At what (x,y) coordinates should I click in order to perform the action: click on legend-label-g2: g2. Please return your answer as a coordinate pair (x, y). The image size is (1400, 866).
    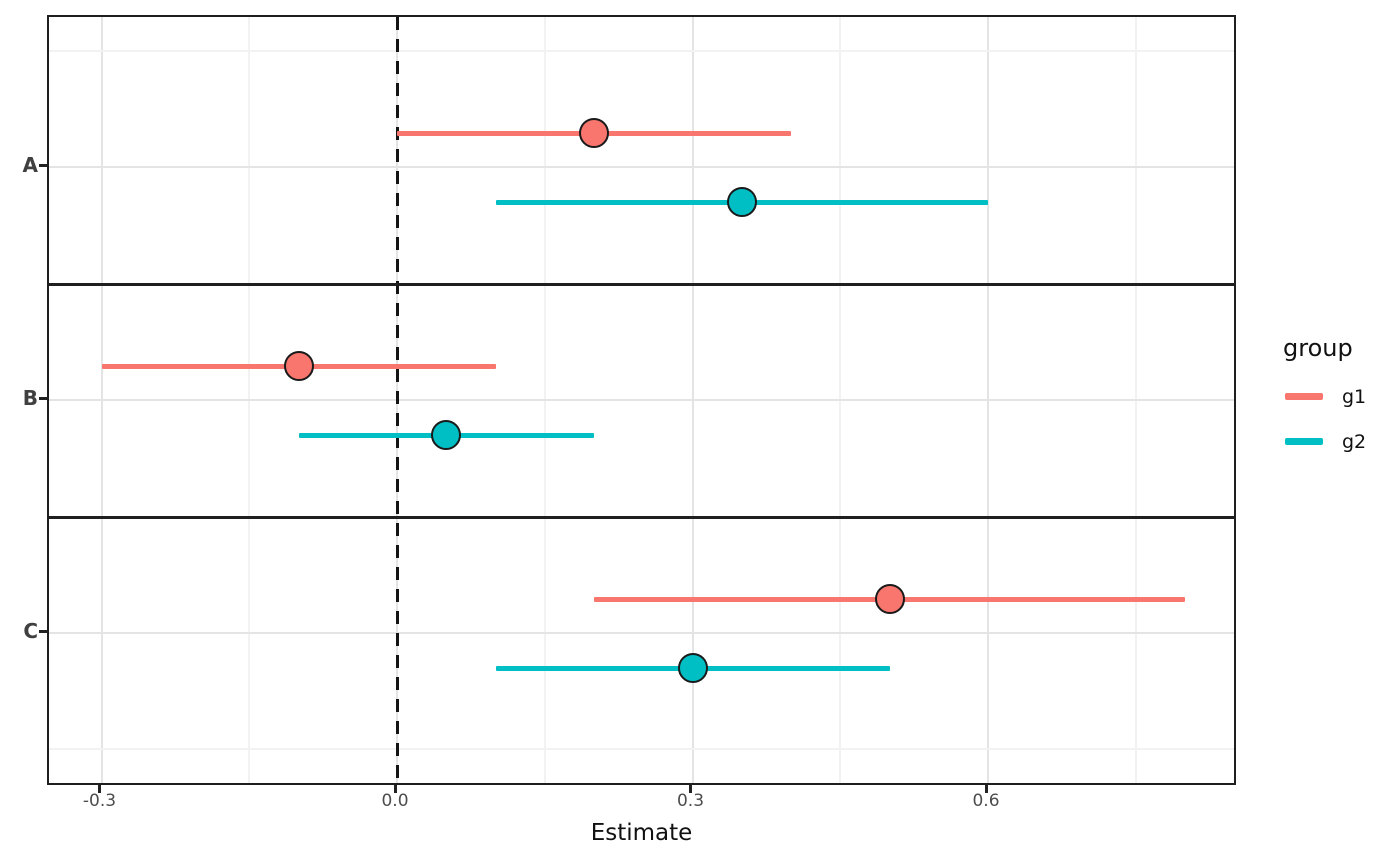
    Looking at the image, I should click on (1354, 442).